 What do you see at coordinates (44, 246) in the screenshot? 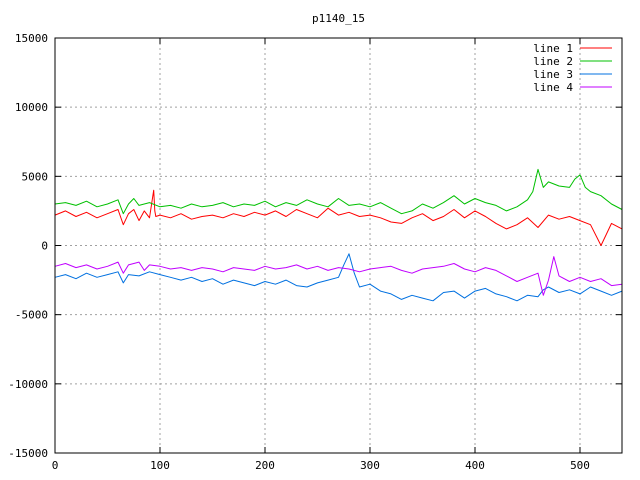
I see `y-tick-label: 0` at bounding box center [44, 246].